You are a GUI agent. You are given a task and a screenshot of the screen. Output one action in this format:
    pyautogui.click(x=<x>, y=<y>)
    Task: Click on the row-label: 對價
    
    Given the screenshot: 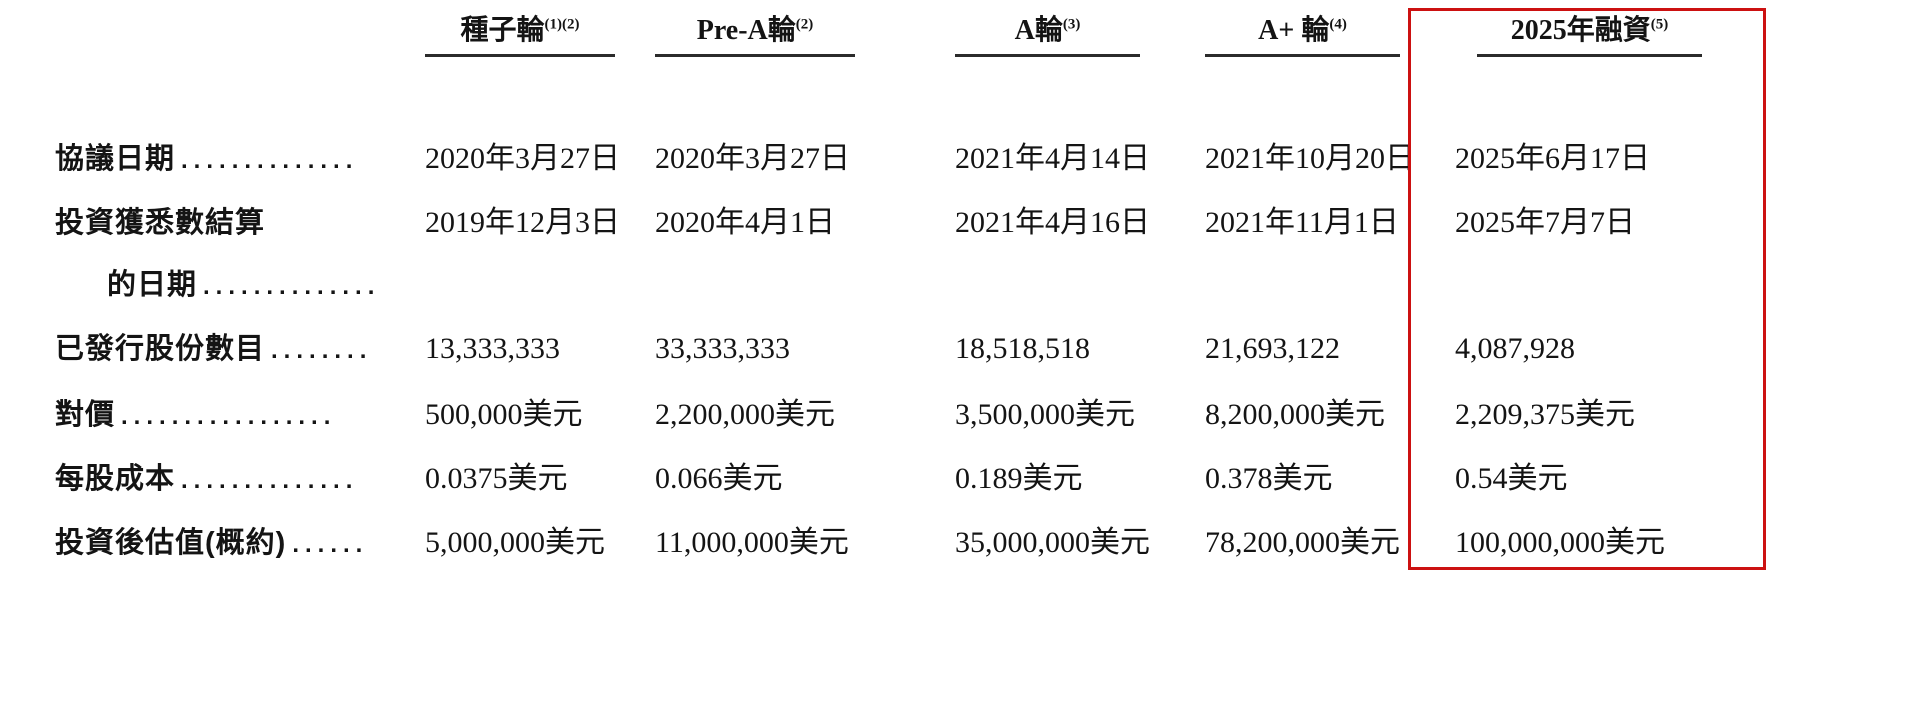 What is the action you would take?
    pyautogui.click(x=85, y=415)
    